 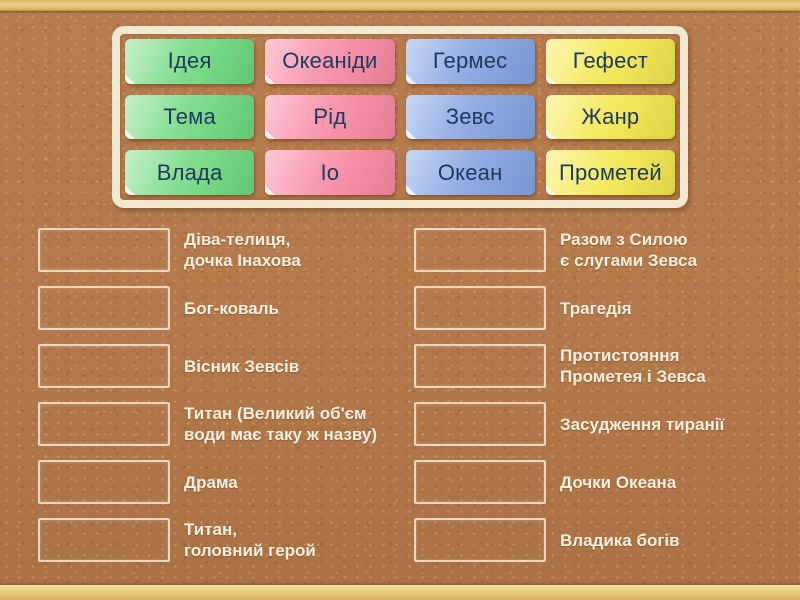 I want to click on match-row: Протистояння Прометея і Зевса, so click(x=569, y=366).